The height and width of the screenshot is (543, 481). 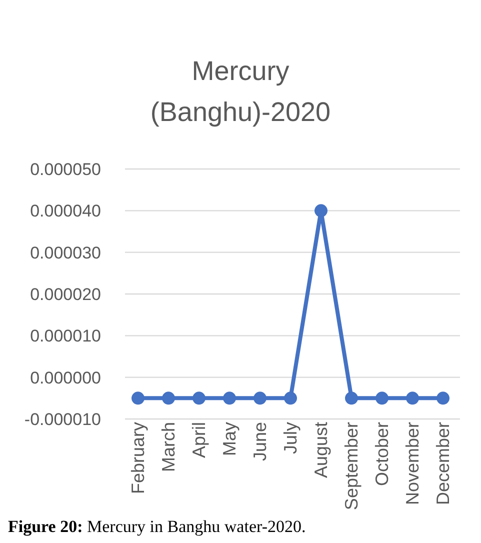 I want to click on x-tick-label: May, so click(x=230, y=439).